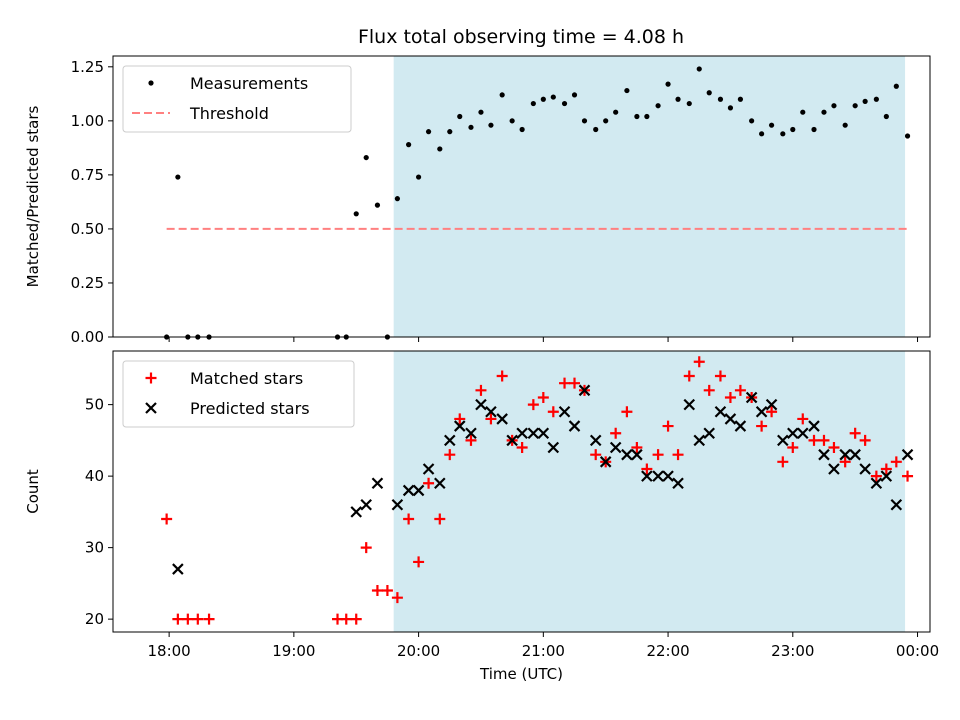  What do you see at coordinates (87, 229) in the screenshot?
I see `top-ytick-label: 0.50` at bounding box center [87, 229].